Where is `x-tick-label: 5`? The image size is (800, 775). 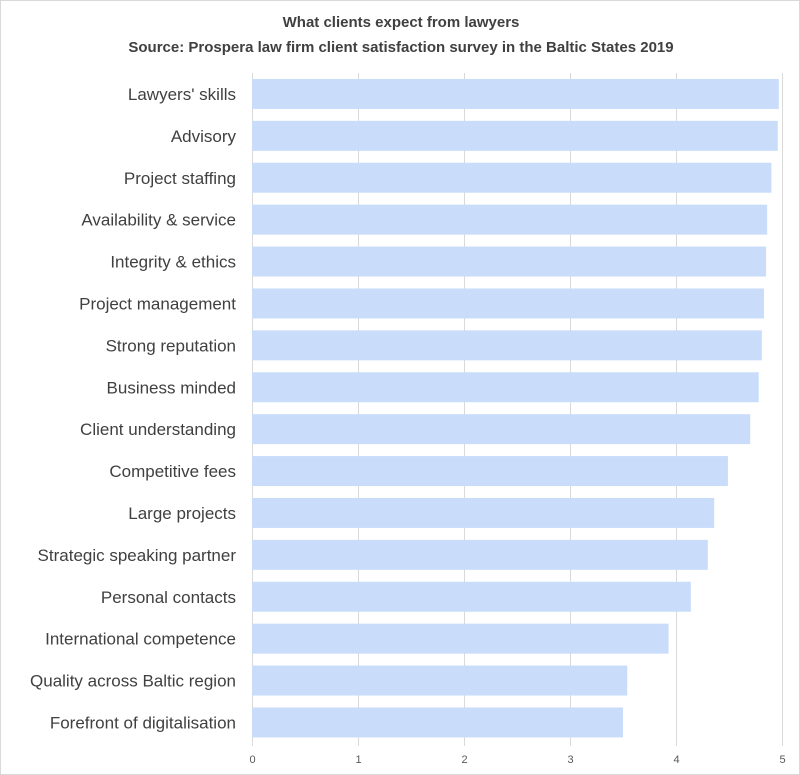
x-tick-label: 5 is located at coordinates (782, 760).